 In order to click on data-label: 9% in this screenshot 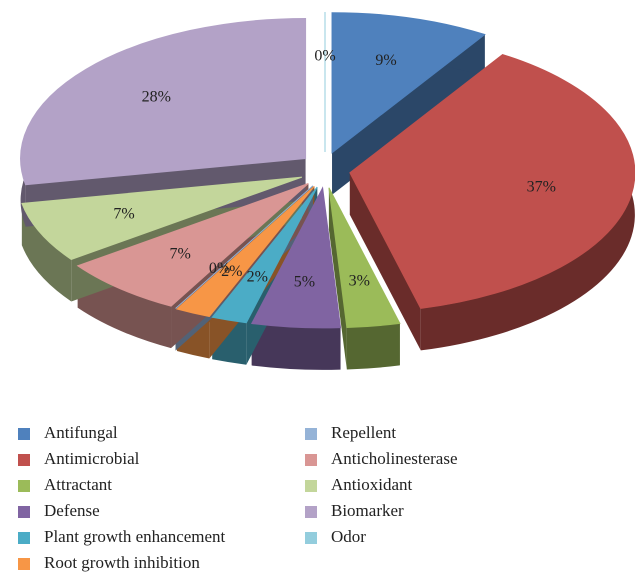, I will do `click(385, 60)`.